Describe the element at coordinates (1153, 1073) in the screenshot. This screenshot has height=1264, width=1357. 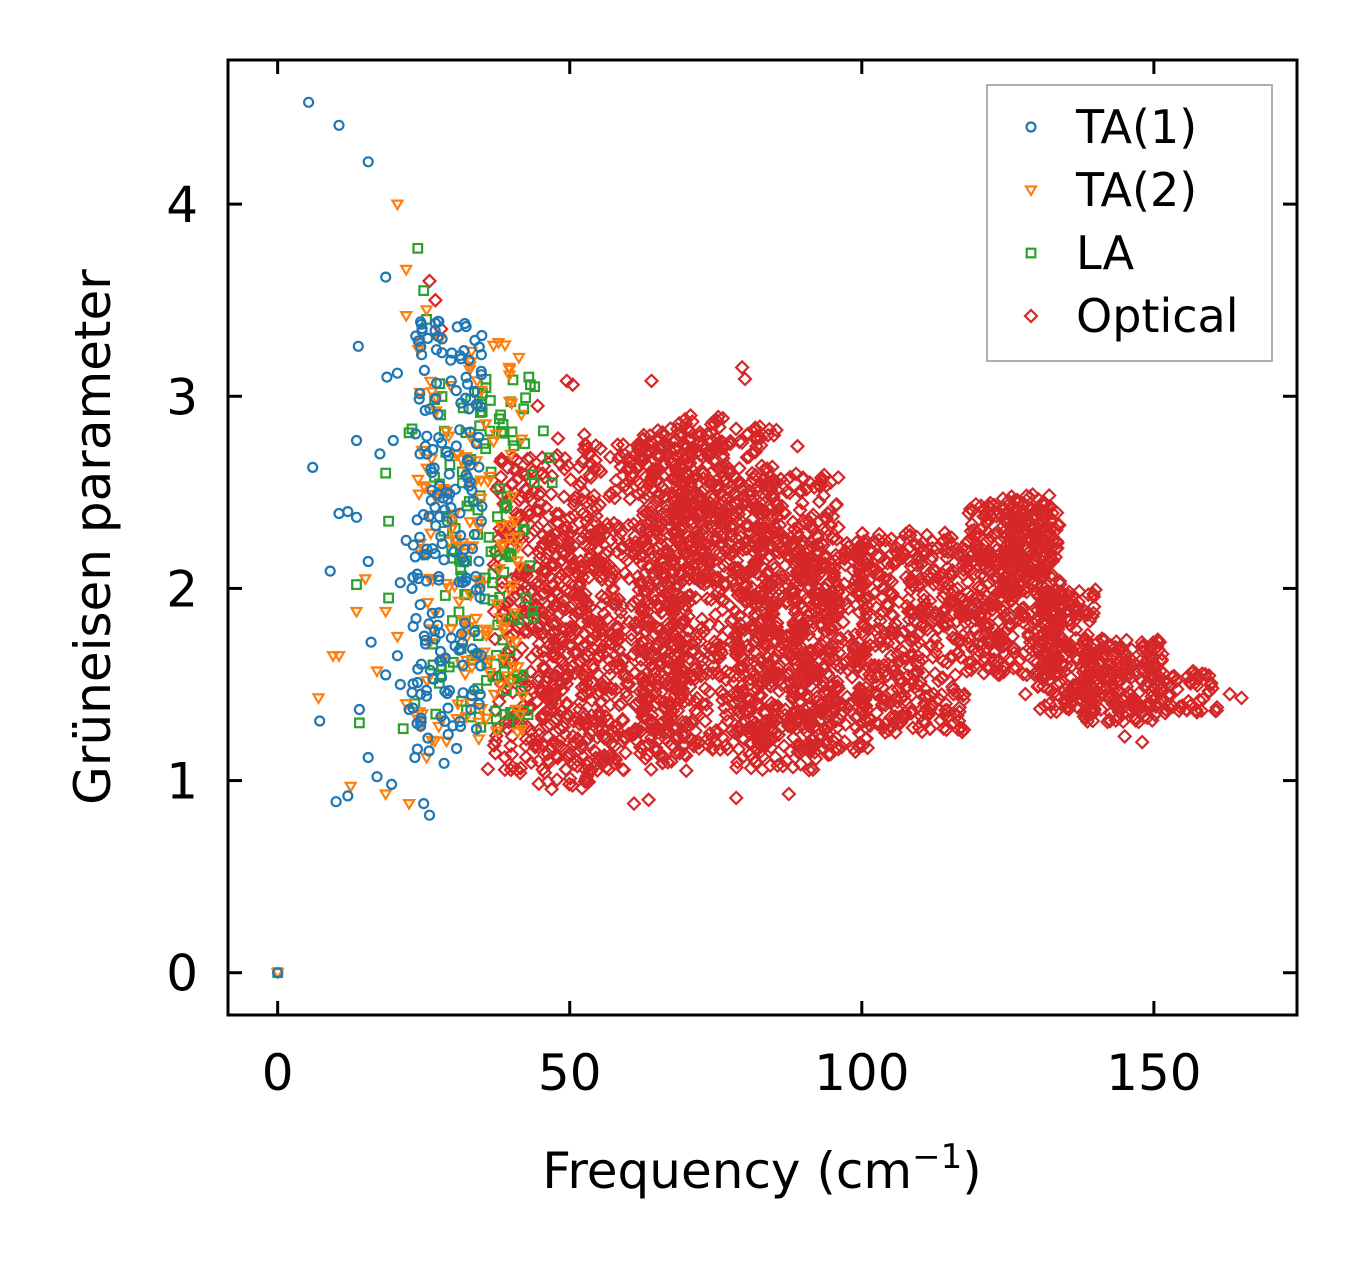
I see `x-tick-label: 150` at that location.